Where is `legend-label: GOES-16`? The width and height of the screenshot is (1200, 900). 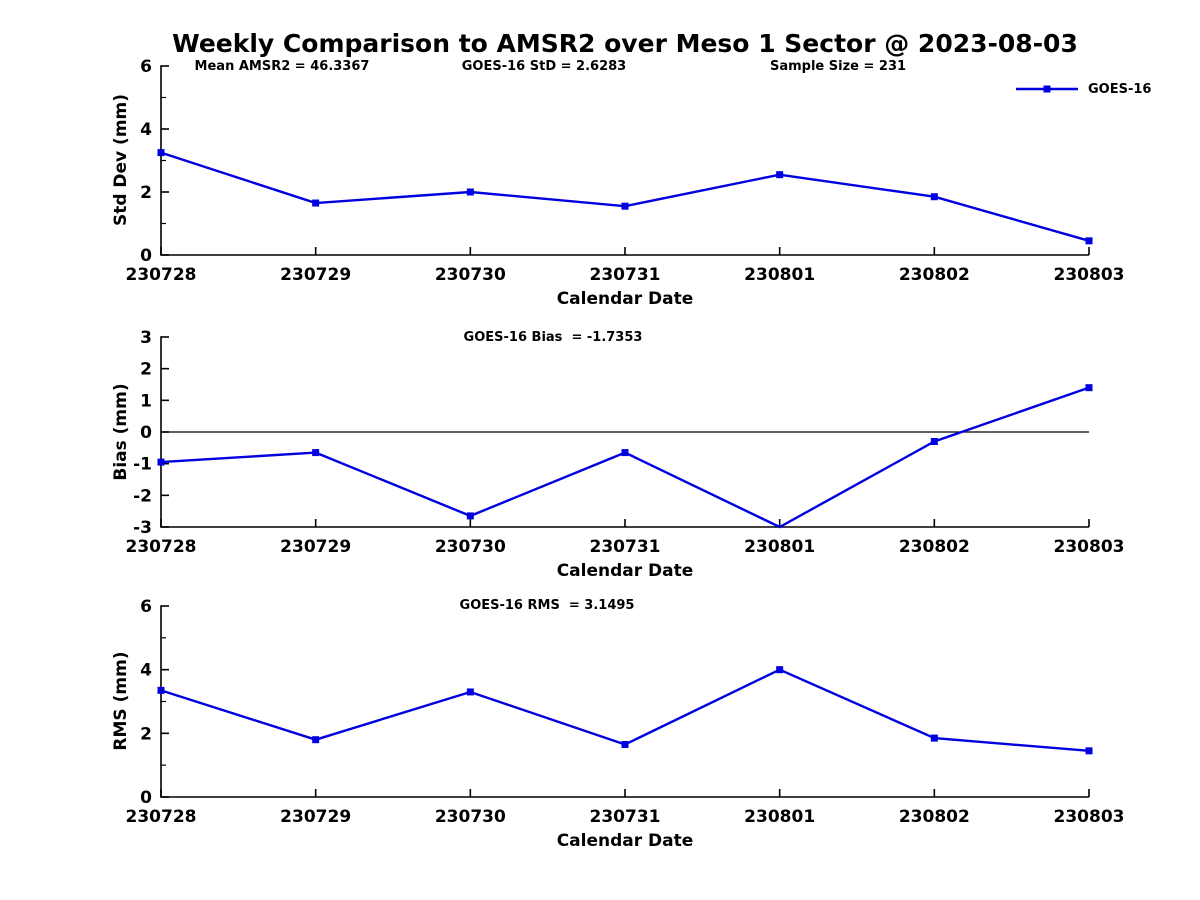
legend-label: GOES-16 is located at coordinates (1120, 89).